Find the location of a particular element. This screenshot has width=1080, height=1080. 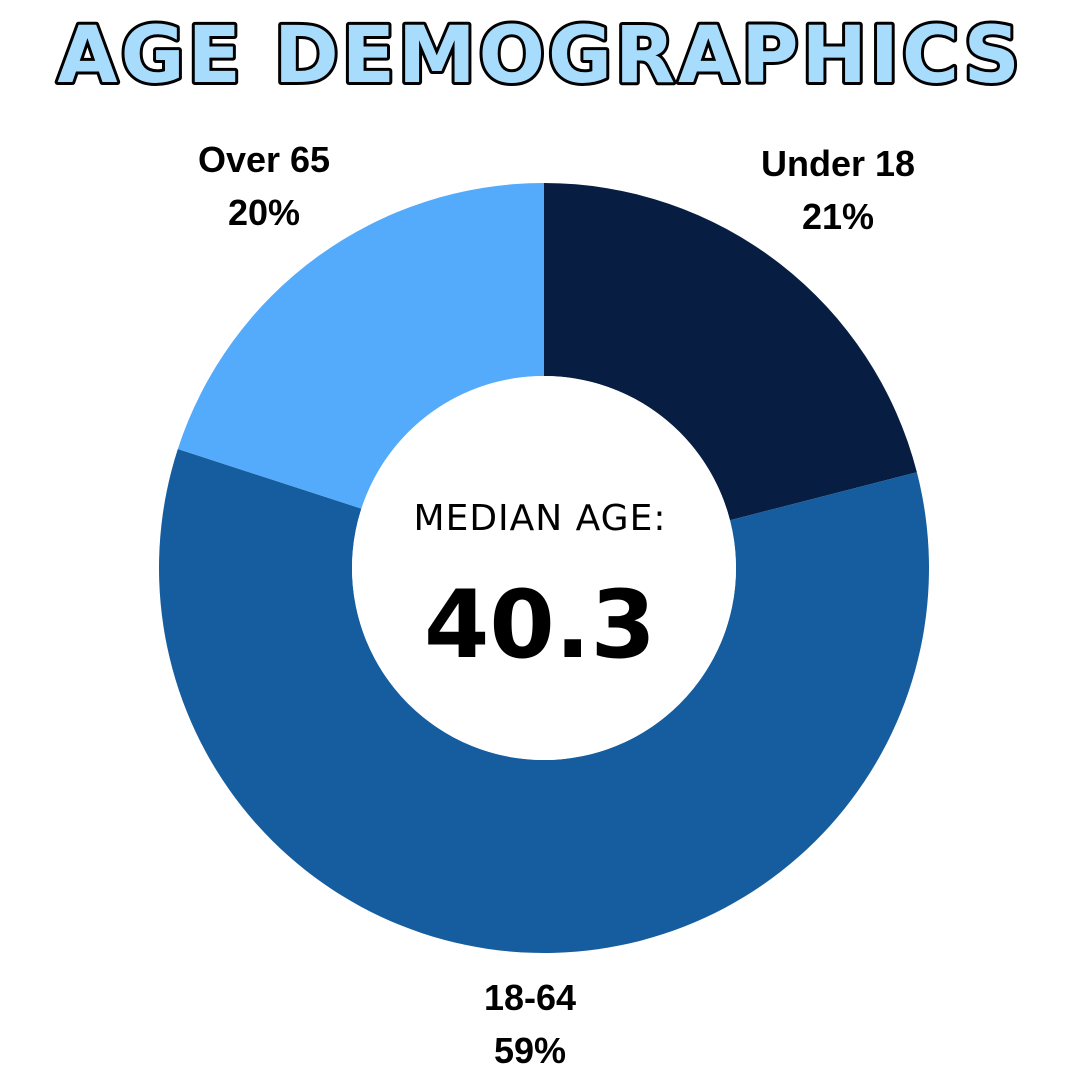

slice-label-18-64: 18-64 is located at coordinates (530, 997).